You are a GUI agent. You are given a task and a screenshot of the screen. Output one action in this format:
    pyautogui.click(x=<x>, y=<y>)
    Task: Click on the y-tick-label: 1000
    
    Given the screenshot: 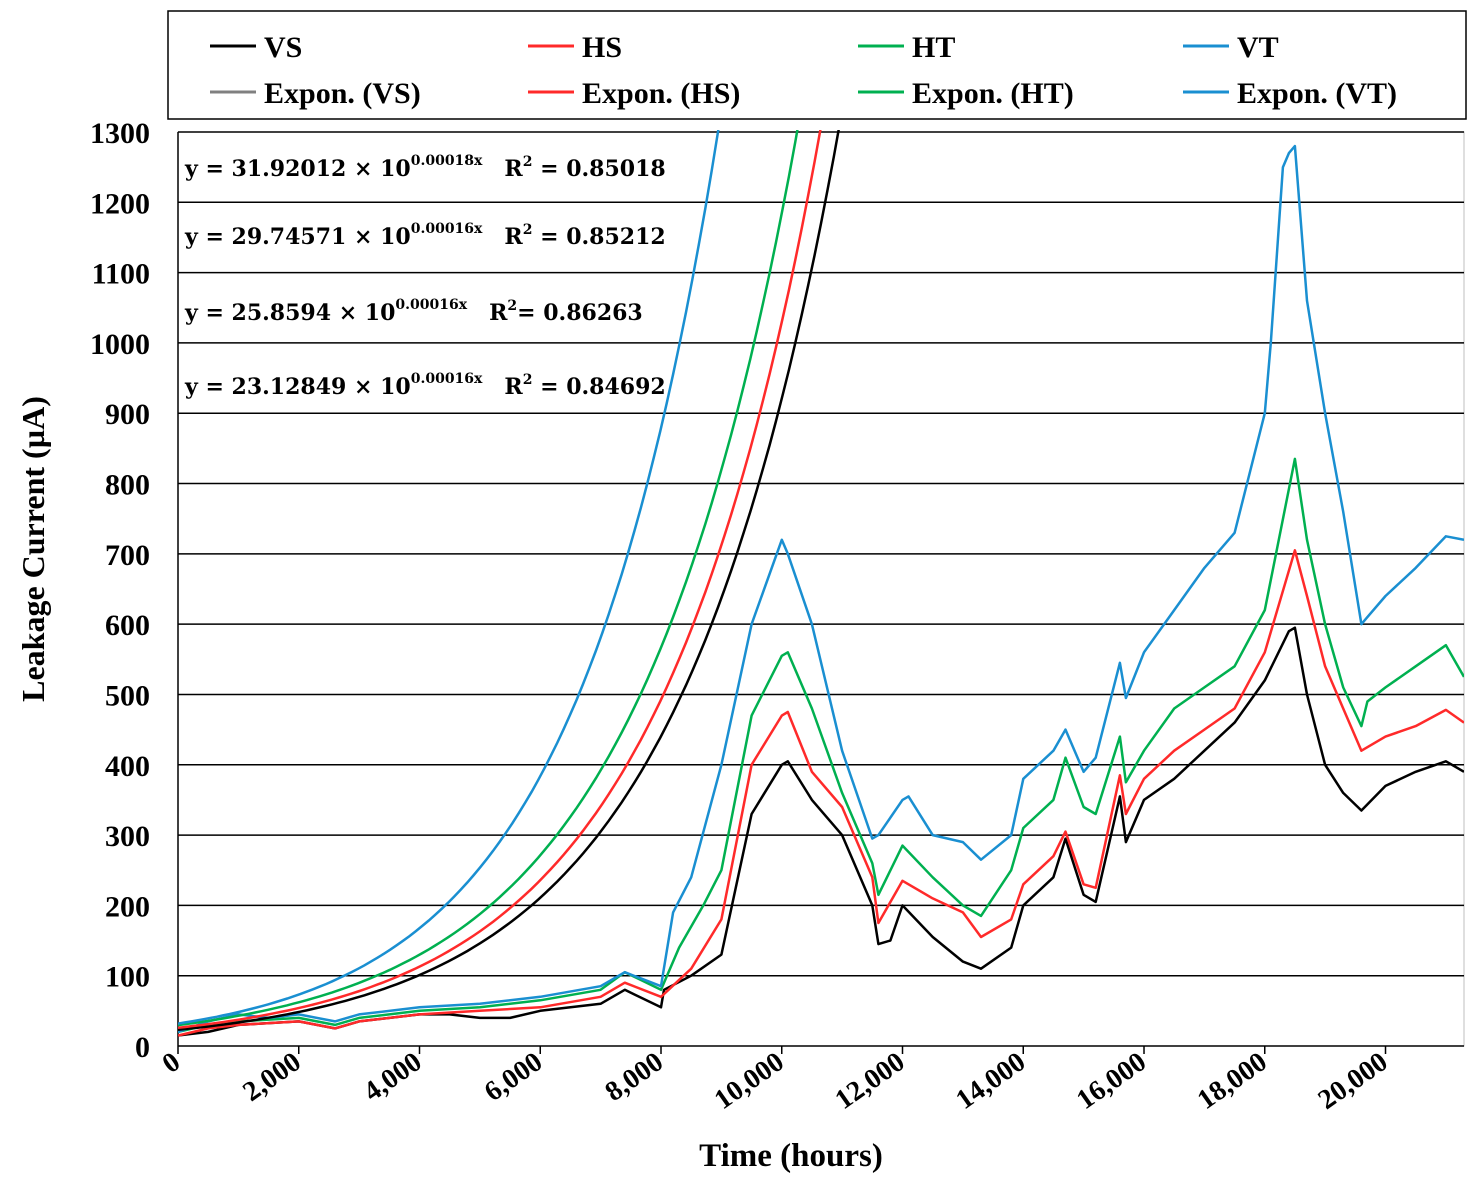 What is the action you would take?
    pyautogui.click(x=120, y=344)
    